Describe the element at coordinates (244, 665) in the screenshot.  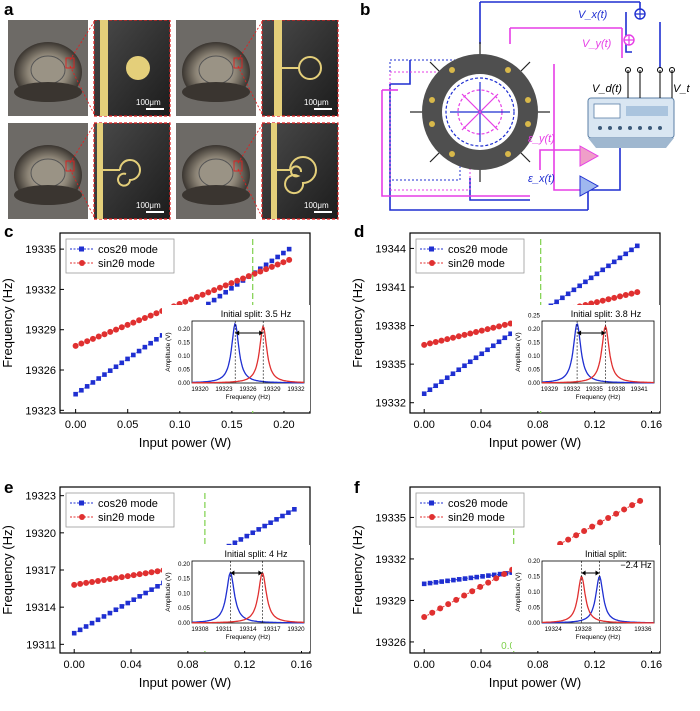
I see `x-tick-label: 0.12` at that location.